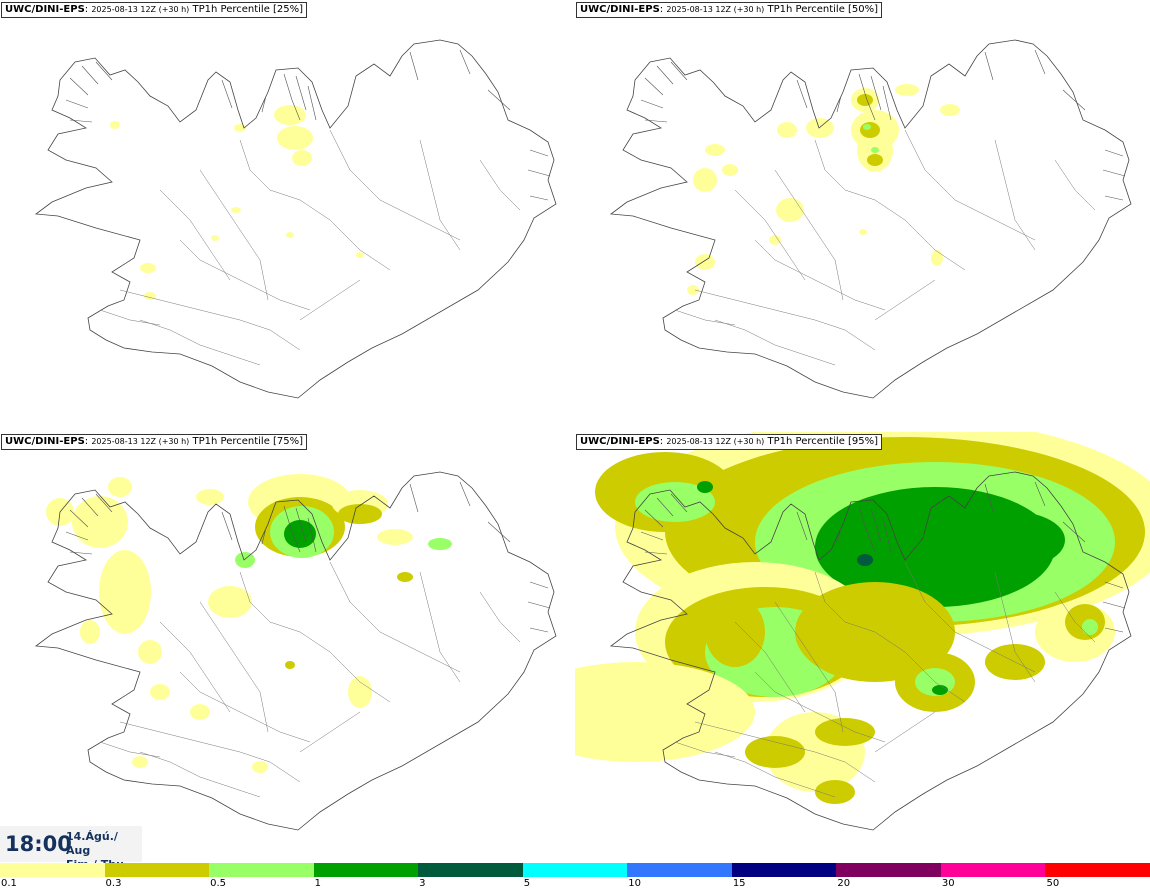 The image size is (1150, 891). What do you see at coordinates (948, 883) in the screenshot?
I see `legend-tick-label: 30` at bounding box center [948, 883].